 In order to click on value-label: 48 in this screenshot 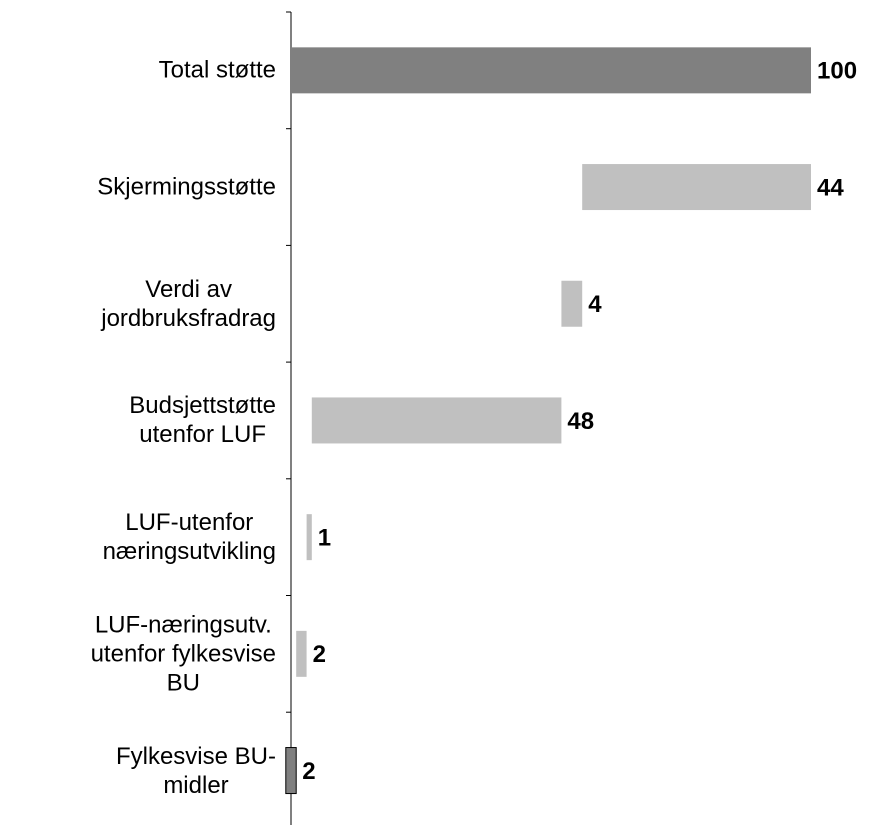, I will do `click(580, 421)`.